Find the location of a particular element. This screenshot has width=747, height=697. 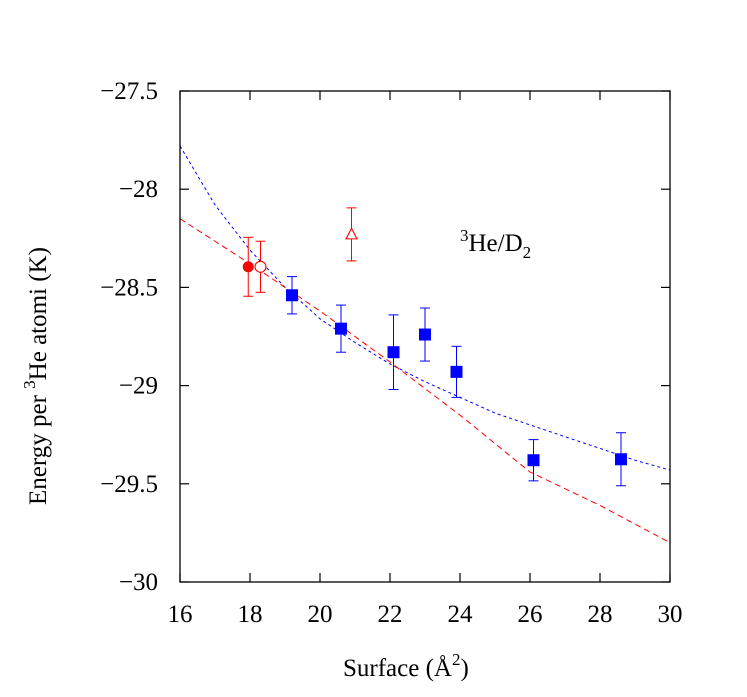

y-axis-label: Energy per 3He atomi (K) is located at coordinates (36, 376).